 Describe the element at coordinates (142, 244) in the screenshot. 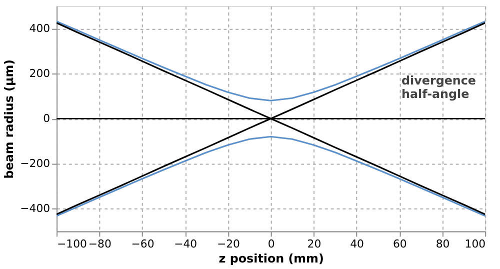

I see `x-tick-label: −60` at that location.